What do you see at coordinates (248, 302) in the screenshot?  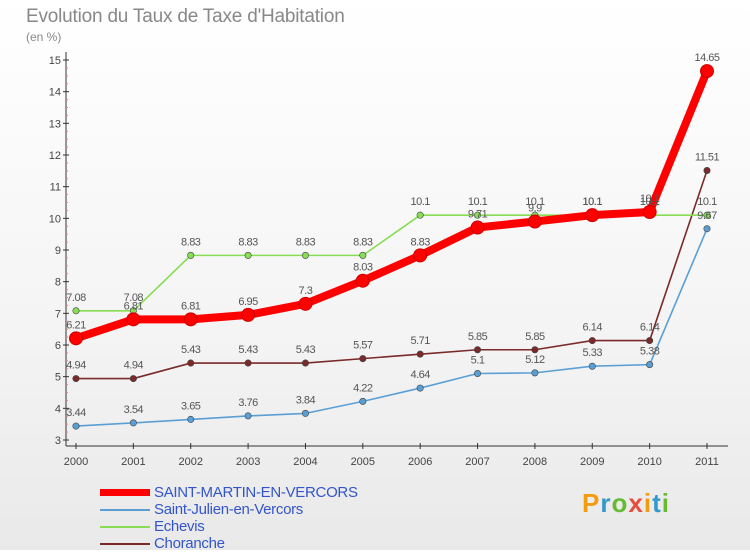 I see `data-label: 6.95` at bounding box center [248, 302].